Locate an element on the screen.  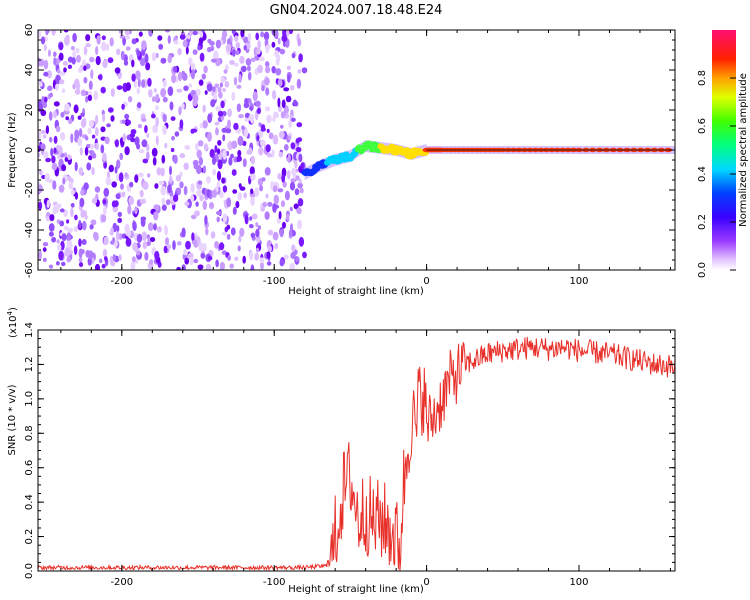
y-tick-label: 60 is located at coordinates (29, 30).